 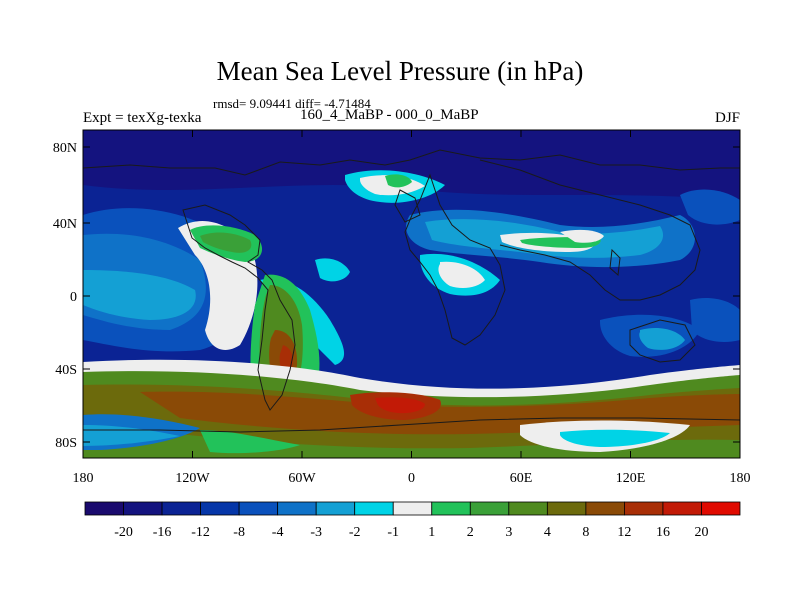 What do you see at coordinates (66, 370) in the screenshot?
I see `lat-tick-label: 40S` at bounding box center [66, 370].